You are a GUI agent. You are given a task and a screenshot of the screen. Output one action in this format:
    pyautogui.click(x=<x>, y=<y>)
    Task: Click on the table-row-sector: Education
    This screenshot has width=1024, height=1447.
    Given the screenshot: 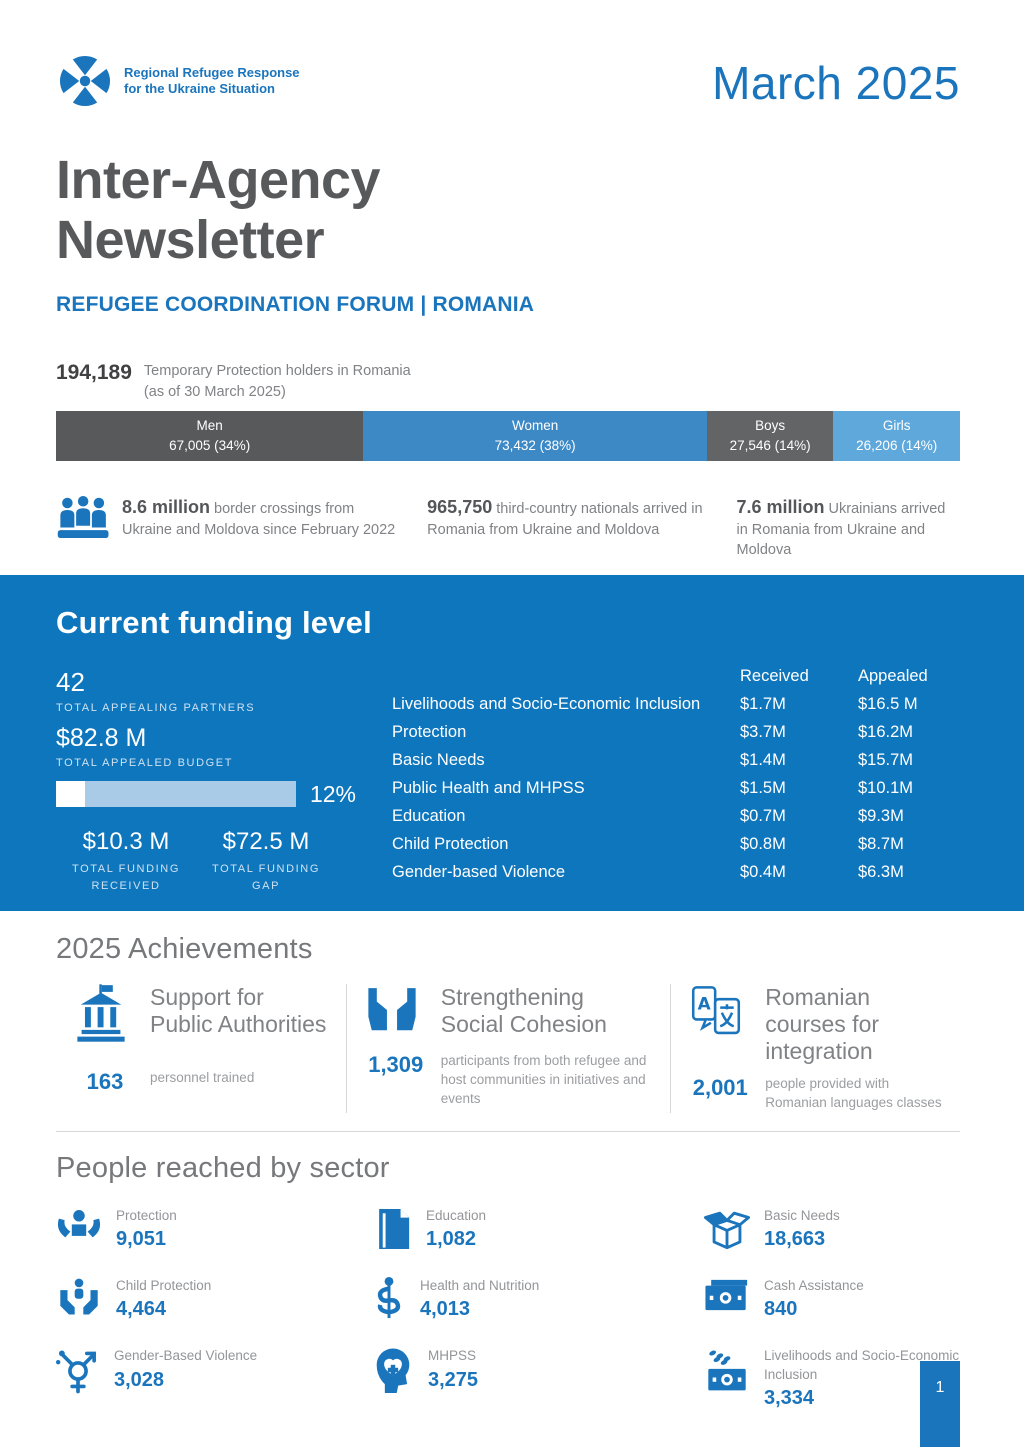 What is the action you would take?
    pyautogui.click(x=429, y=815)
    